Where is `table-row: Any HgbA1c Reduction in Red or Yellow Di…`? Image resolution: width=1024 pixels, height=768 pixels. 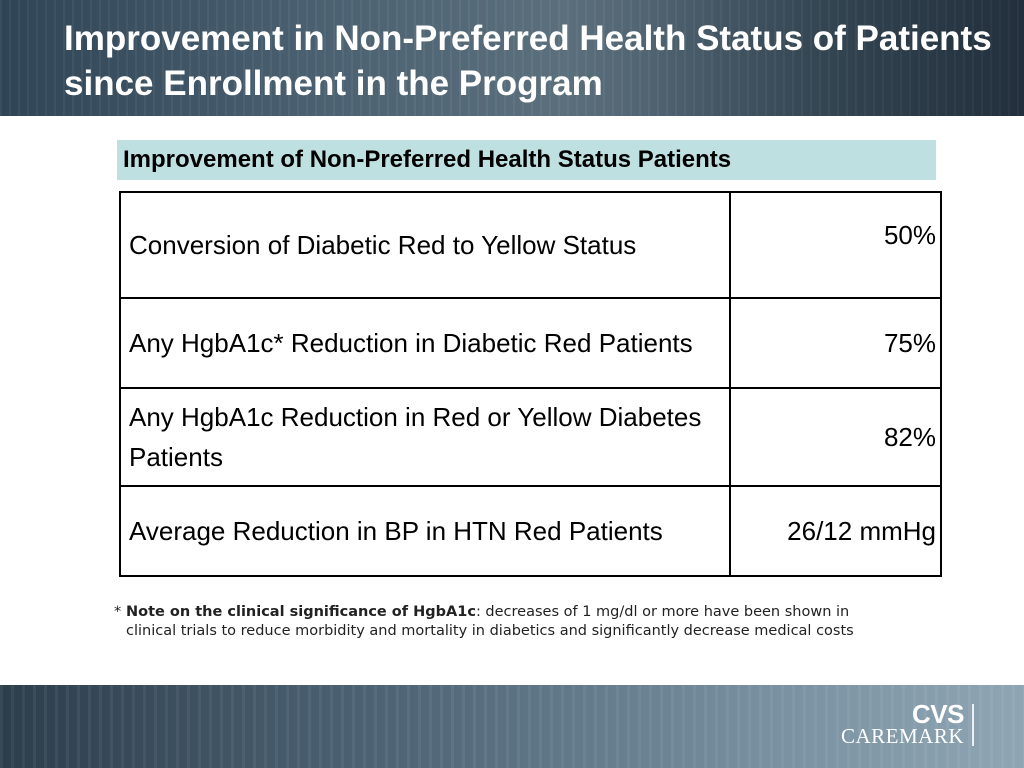 table-row: Any HgbA1c Reduction in Red or Yellow Di… is located at coordinates (530, 437).